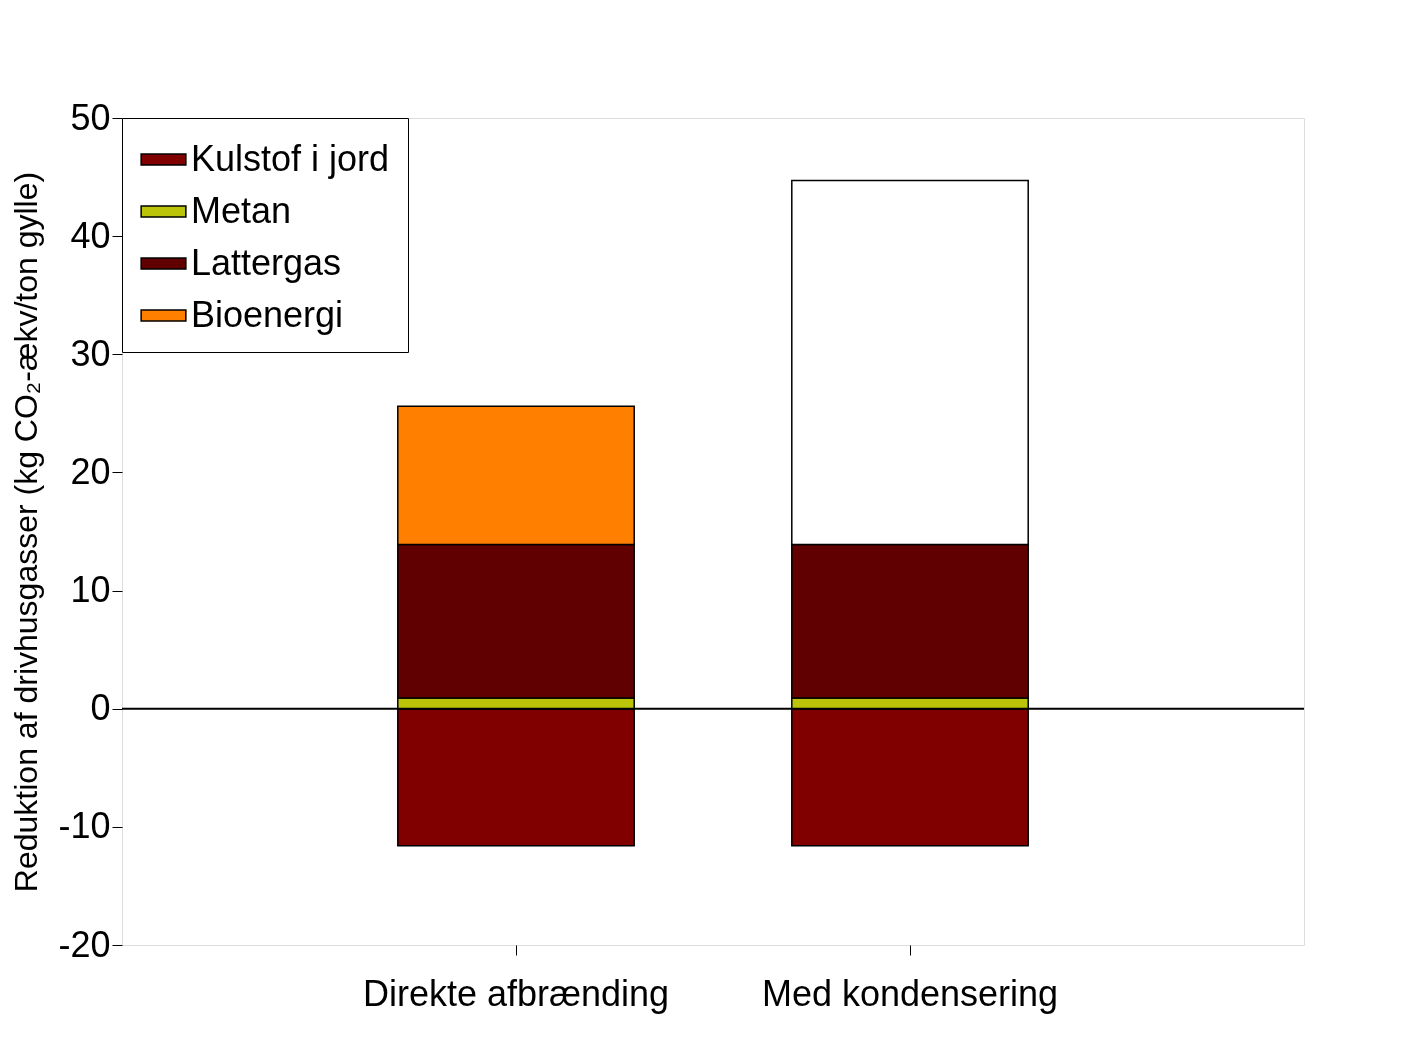  I want to click on legend-label: Bioenergi, so click(267, 314).